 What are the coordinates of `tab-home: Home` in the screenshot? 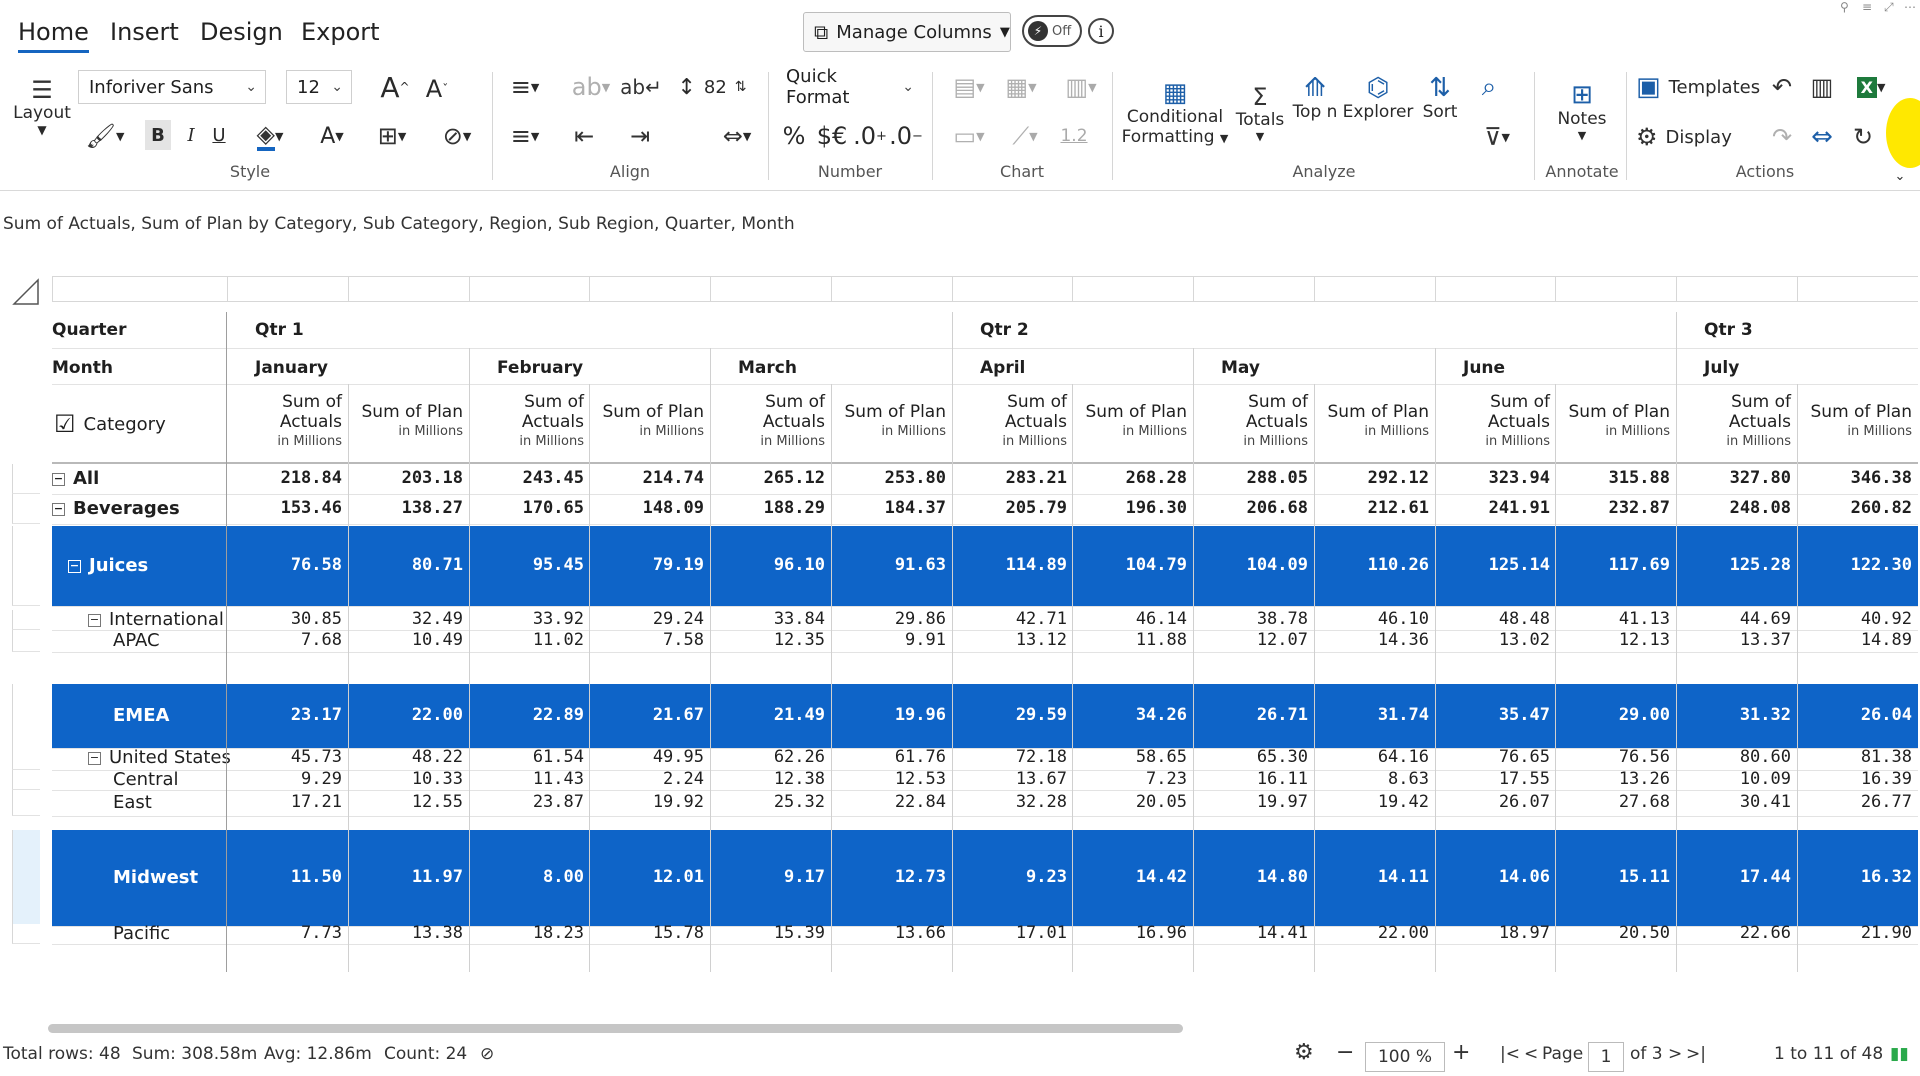 It's located at (53, 35).